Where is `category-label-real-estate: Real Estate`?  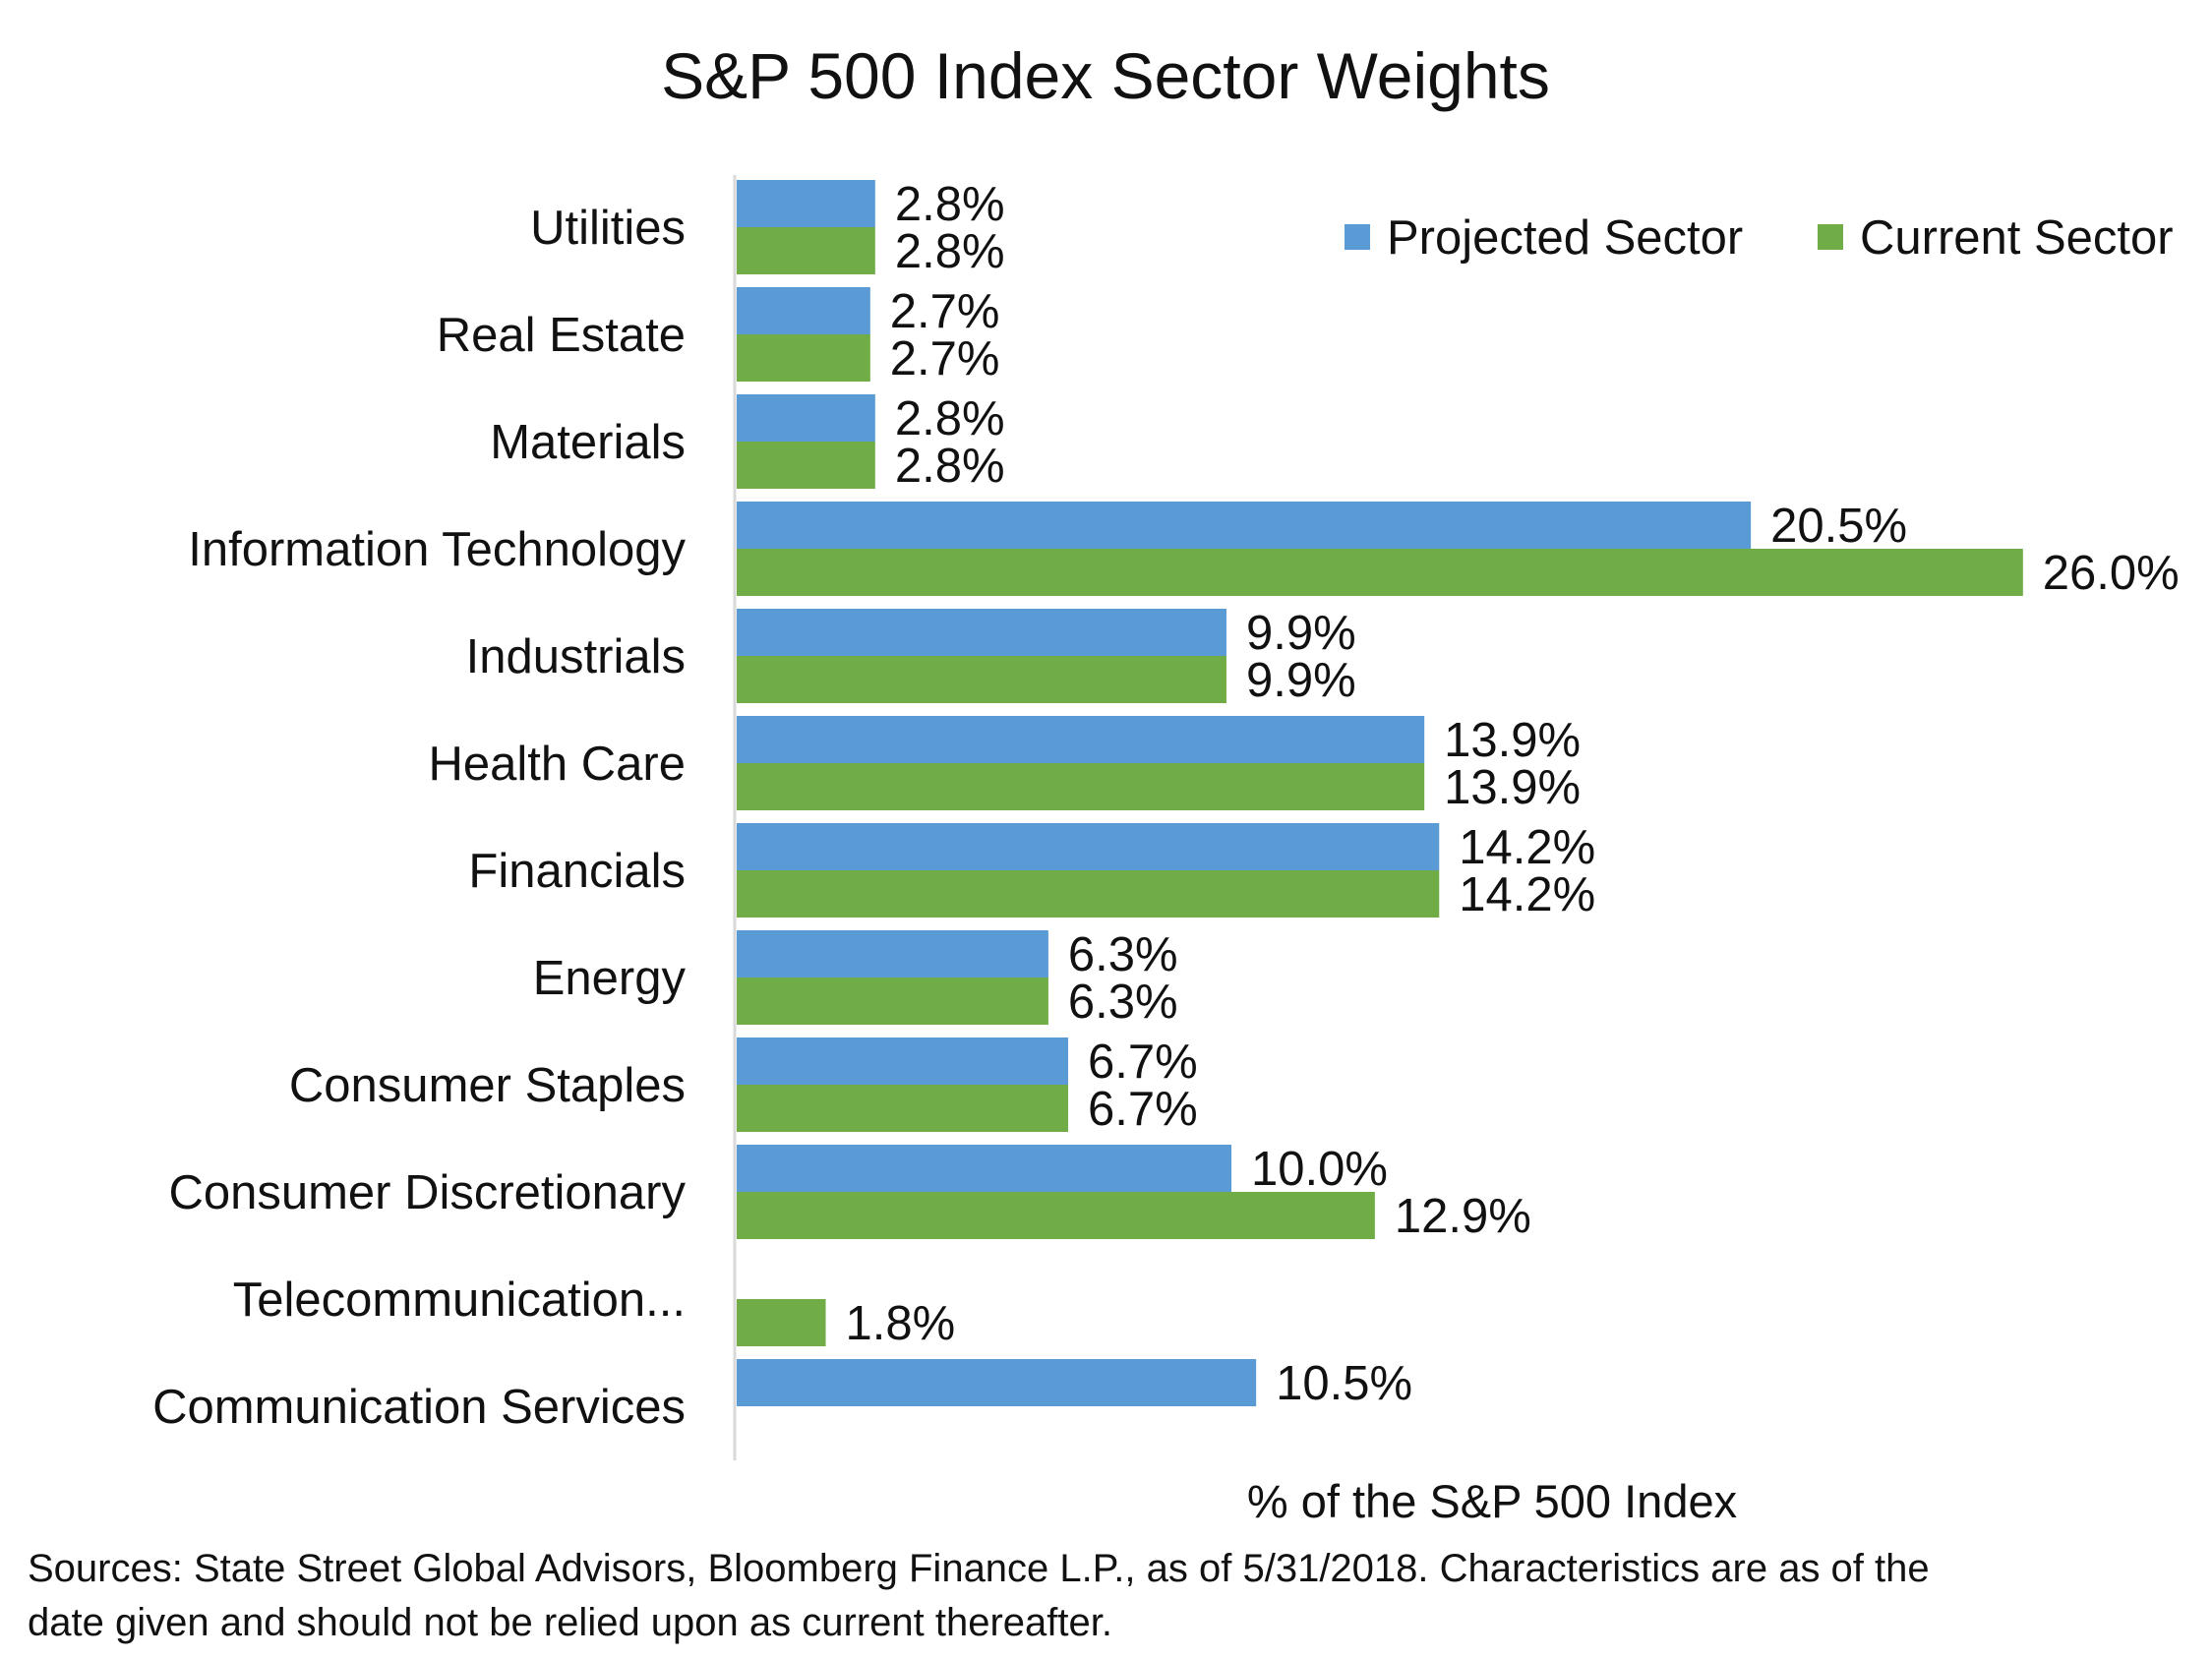 category-label-real-estate: Real Estate is located at coordinates (561, 335).